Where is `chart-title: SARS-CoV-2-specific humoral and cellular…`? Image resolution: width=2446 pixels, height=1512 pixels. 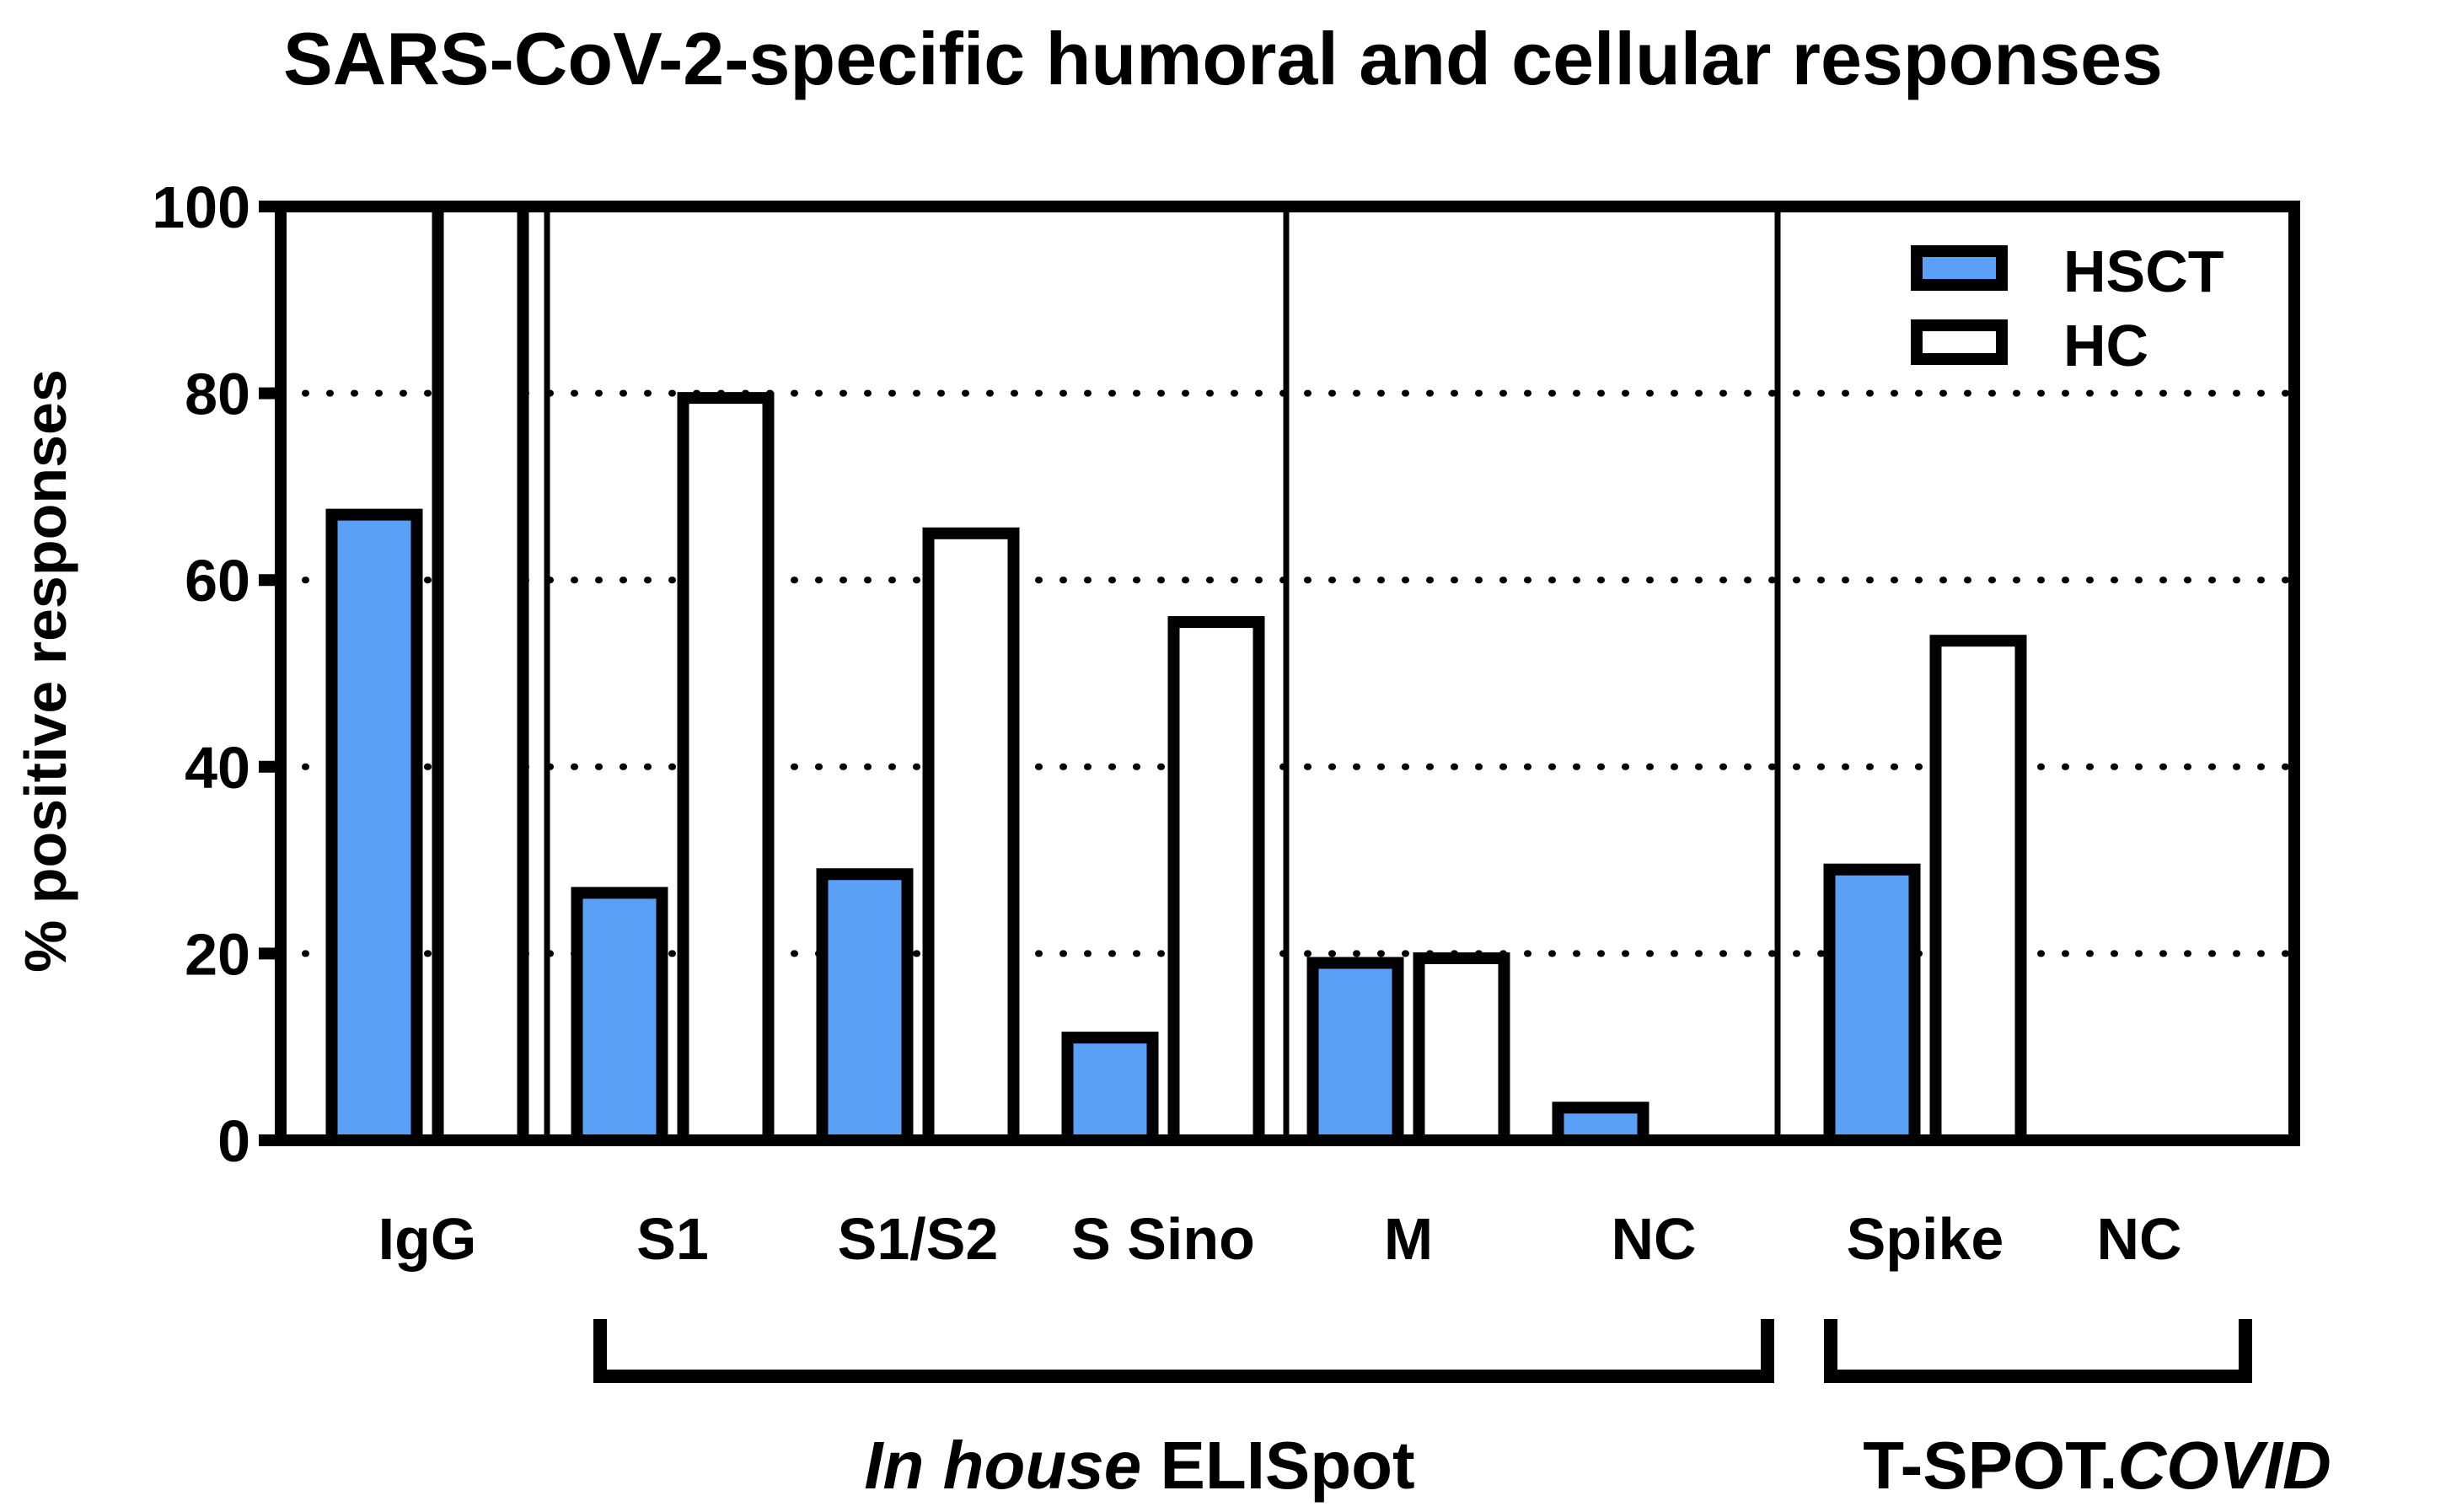
chart-title: SARS-CoV-2-specific humoral and cellular… is located at coordinates (1223, 59).